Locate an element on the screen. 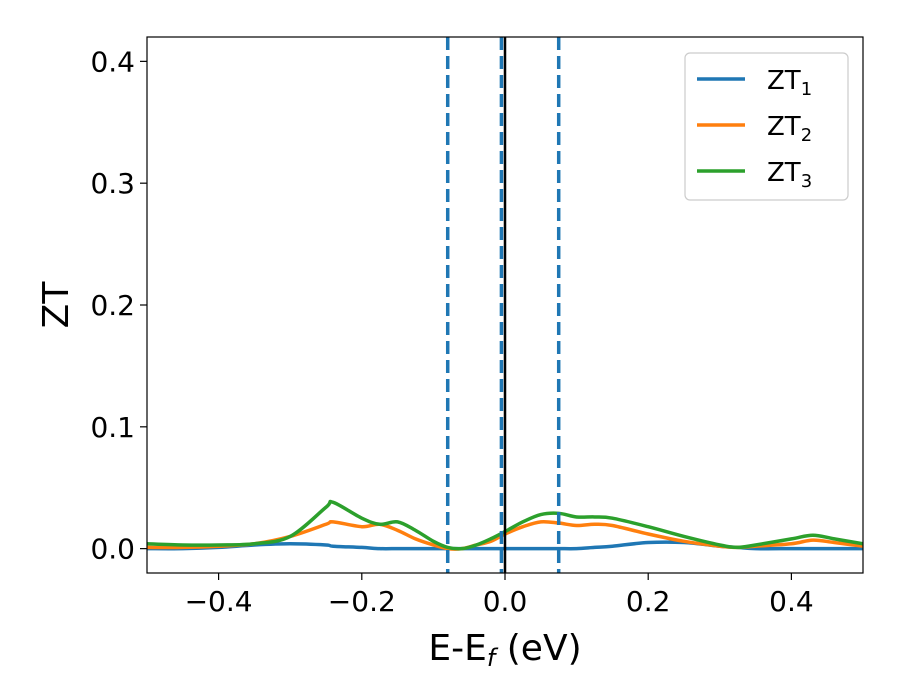  vline-layer is located at coordinates (503, 305).